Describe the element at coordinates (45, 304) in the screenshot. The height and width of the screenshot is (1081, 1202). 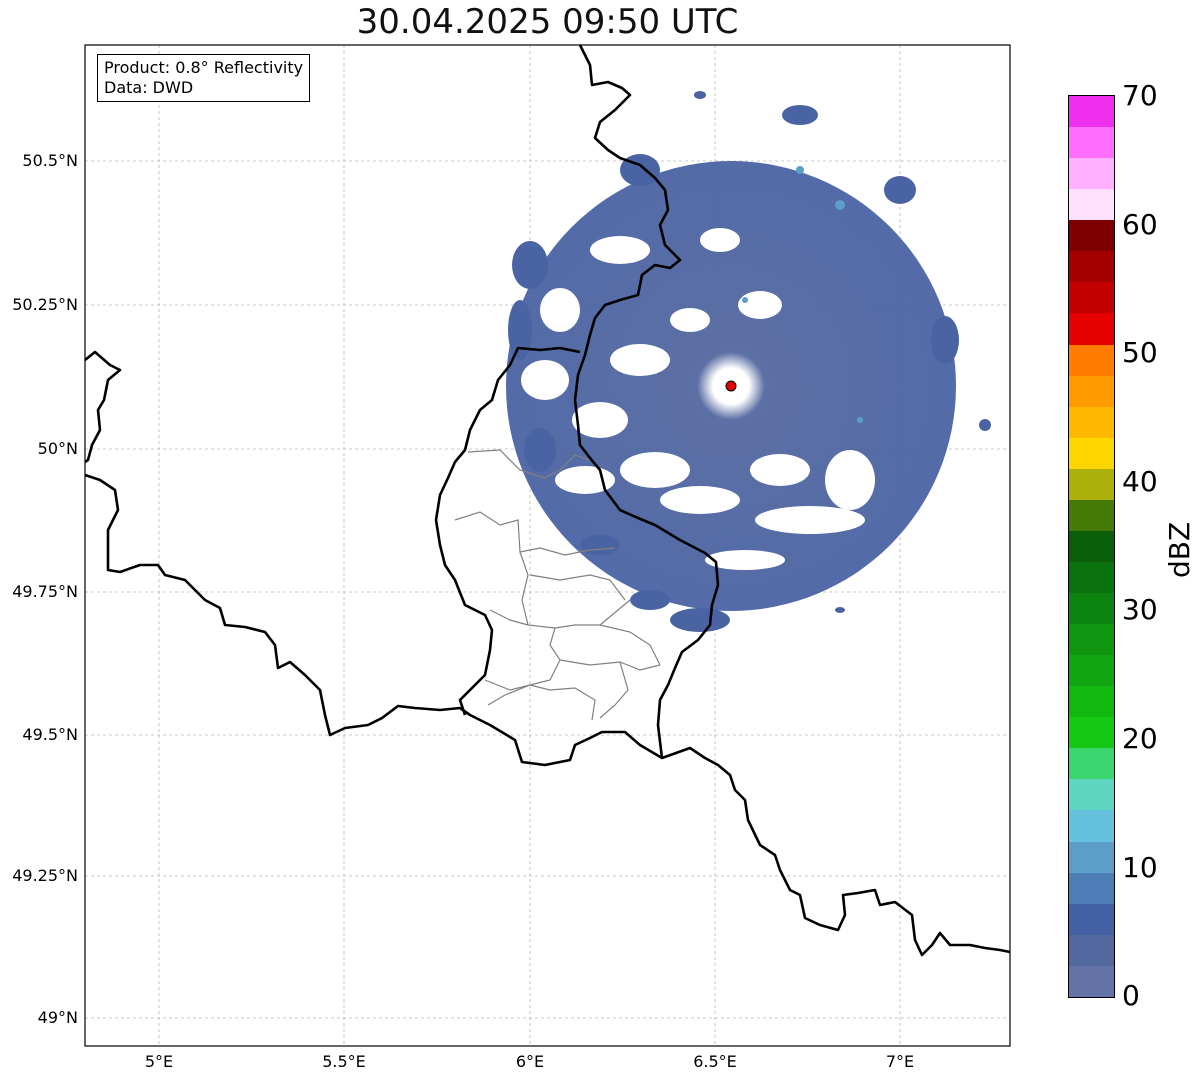
I see `lat-label: 50.25°N` at that location.